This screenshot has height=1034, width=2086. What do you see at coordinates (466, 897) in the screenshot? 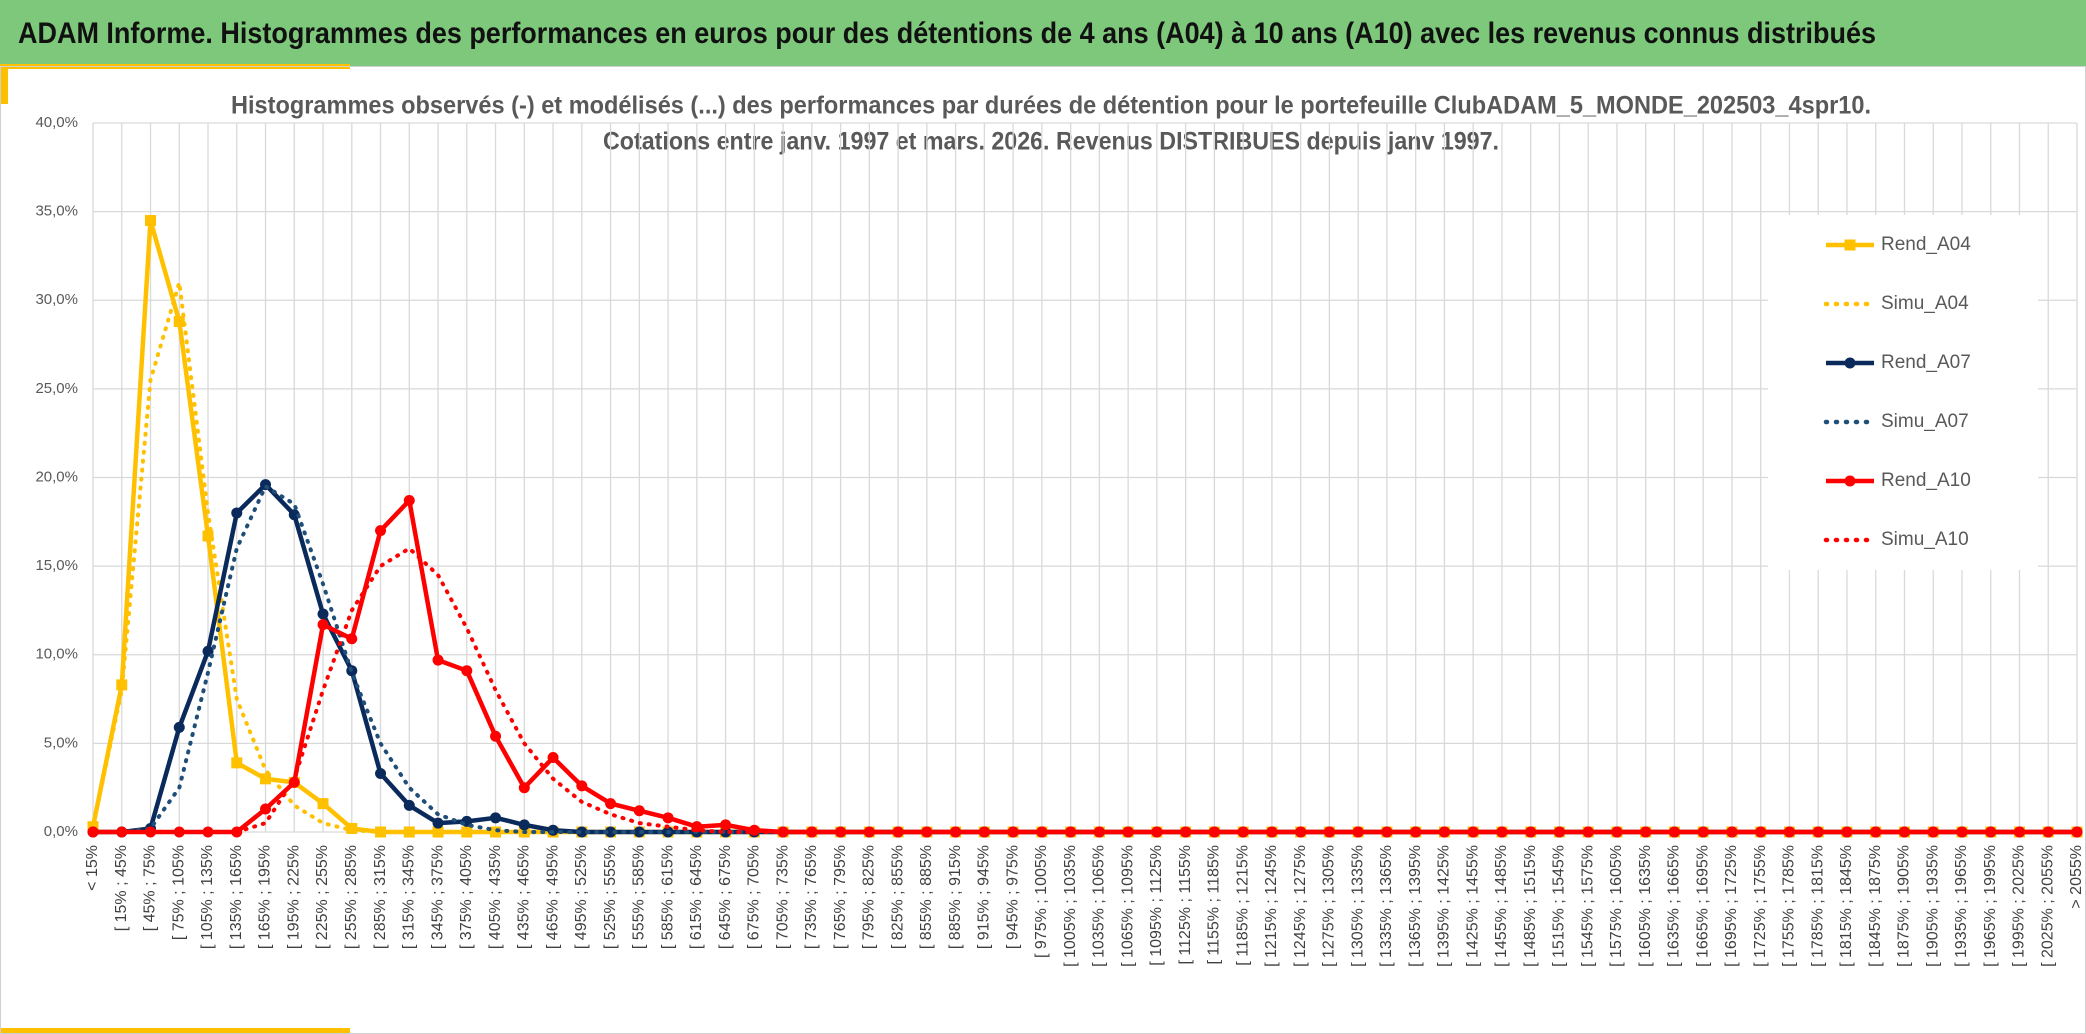
I see `x-tick-label: [ 375% ; 405%` at bounding box center [466, 897].